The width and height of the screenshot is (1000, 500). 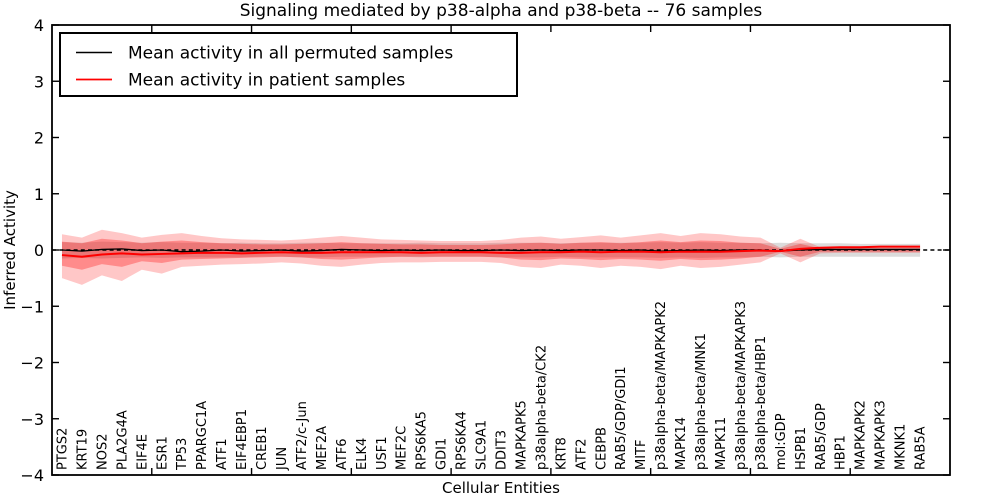 What do you see at coordinates (422, 440) in the screenshot?
I see `x-category-label: RPS6KA5` at bounding box center [422, 440].